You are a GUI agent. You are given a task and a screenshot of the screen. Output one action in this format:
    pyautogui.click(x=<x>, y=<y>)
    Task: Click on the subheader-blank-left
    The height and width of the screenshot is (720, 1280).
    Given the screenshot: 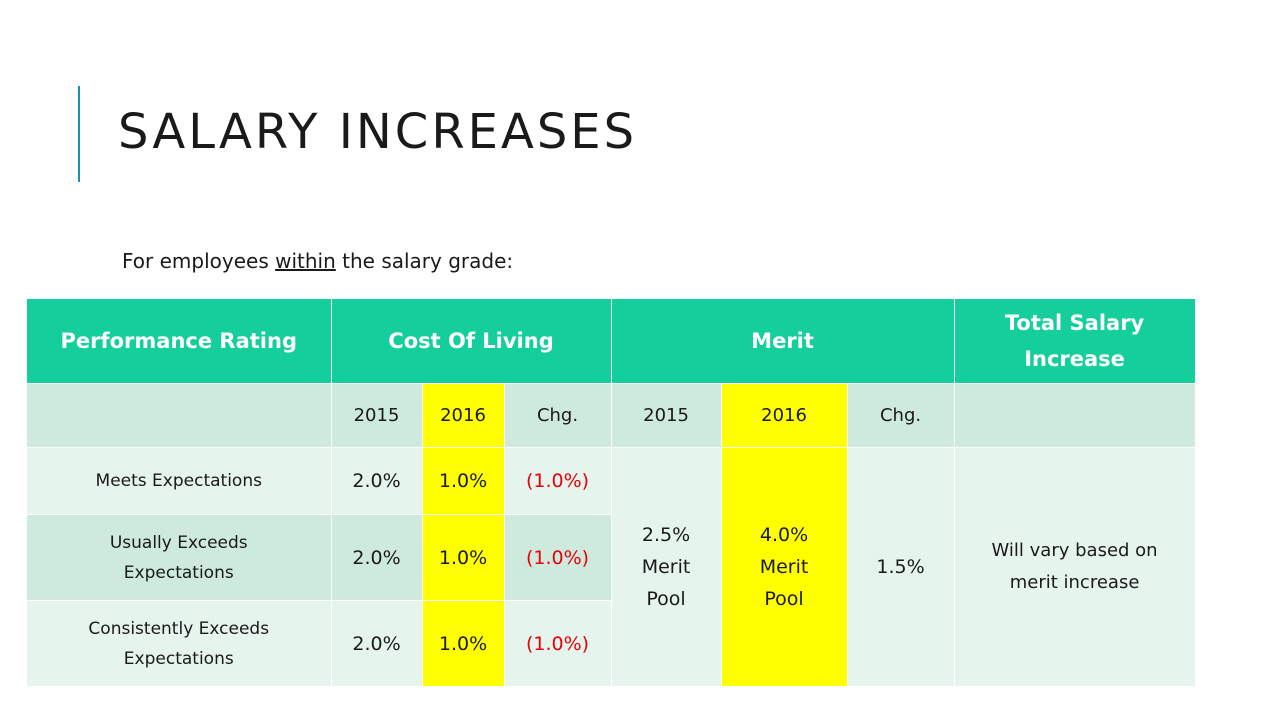 What is the action you would take?
    pyautogui.click(x=179, y=415)
    